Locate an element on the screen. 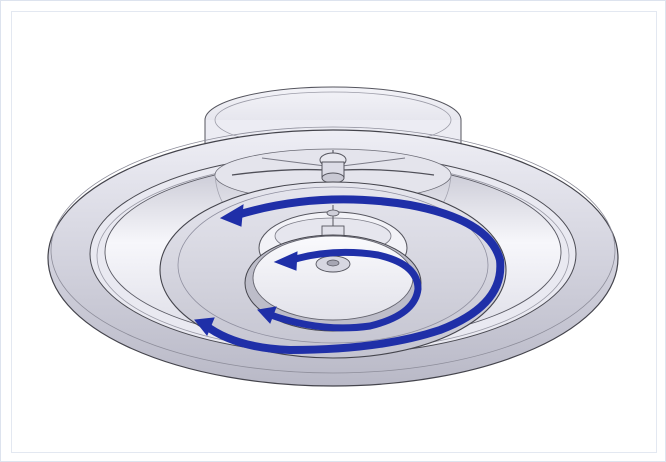 The height and width of the screenshot is (462, 666). support-spokes is located at coordinates (333, 184).